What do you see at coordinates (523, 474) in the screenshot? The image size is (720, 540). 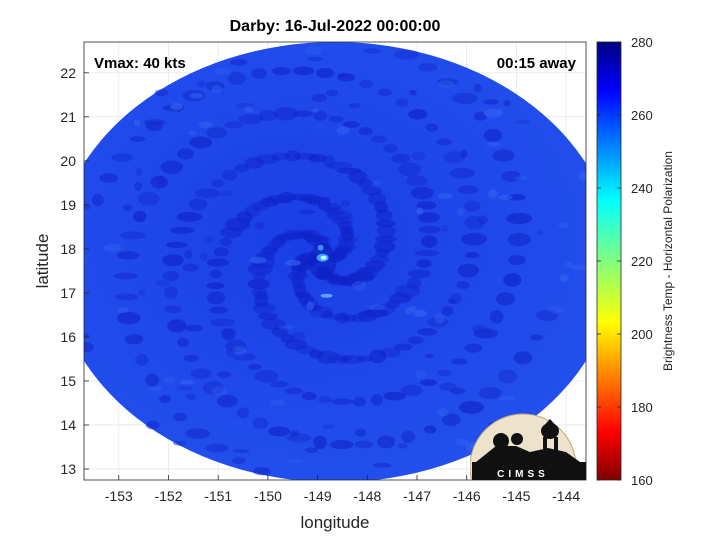 I see `logo-text: CIMSS` at bounding box center [523, 474].